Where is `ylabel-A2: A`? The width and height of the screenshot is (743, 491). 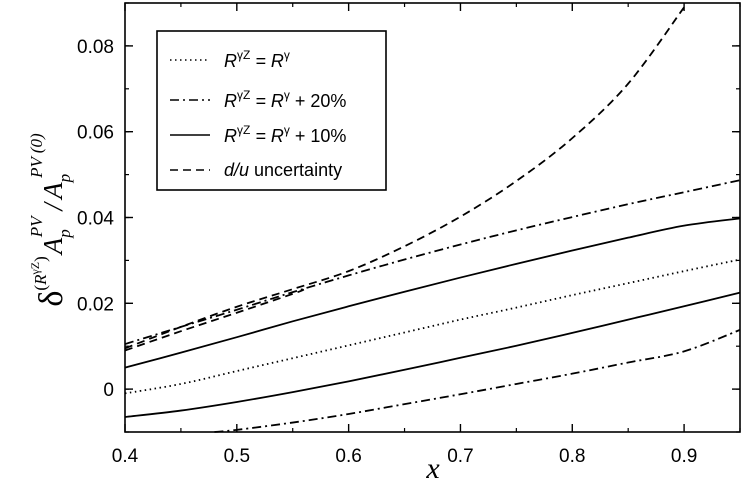
ylabel-A2: A is located at coordinates (53, 191).